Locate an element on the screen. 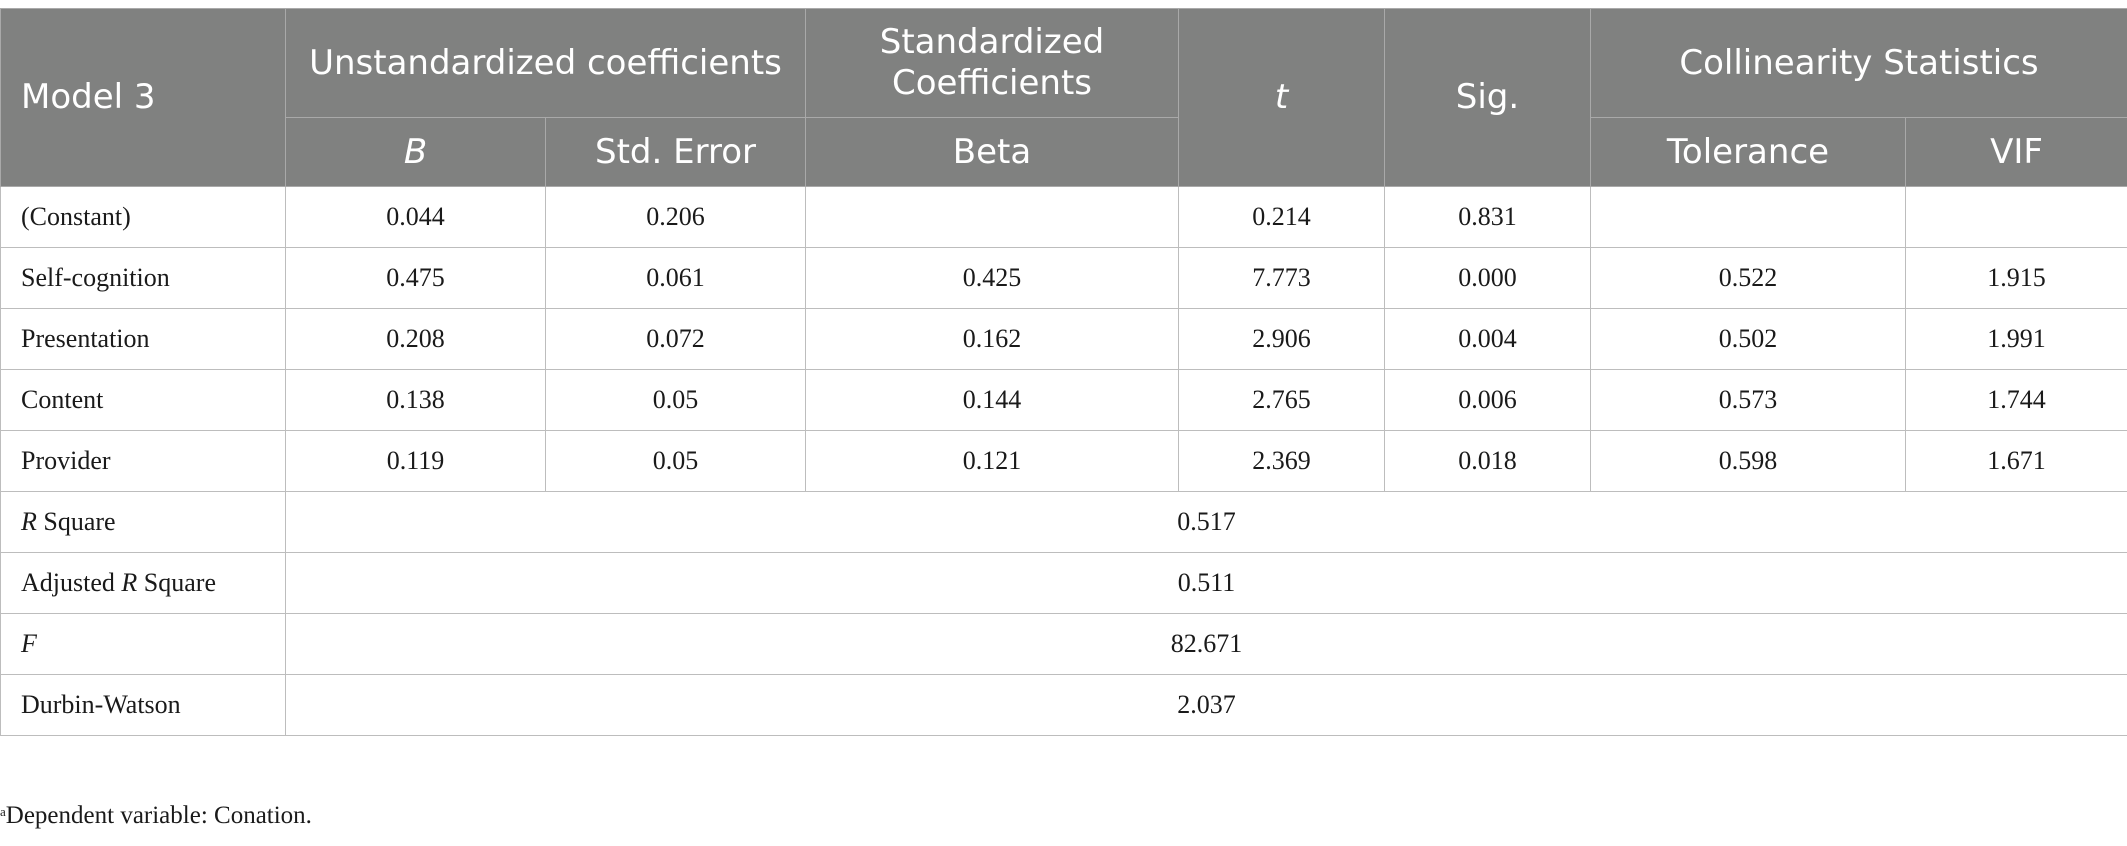  summary-row-durbin-watson: Durbin-Watson 2.037 is located at coordinates (1063, 705).